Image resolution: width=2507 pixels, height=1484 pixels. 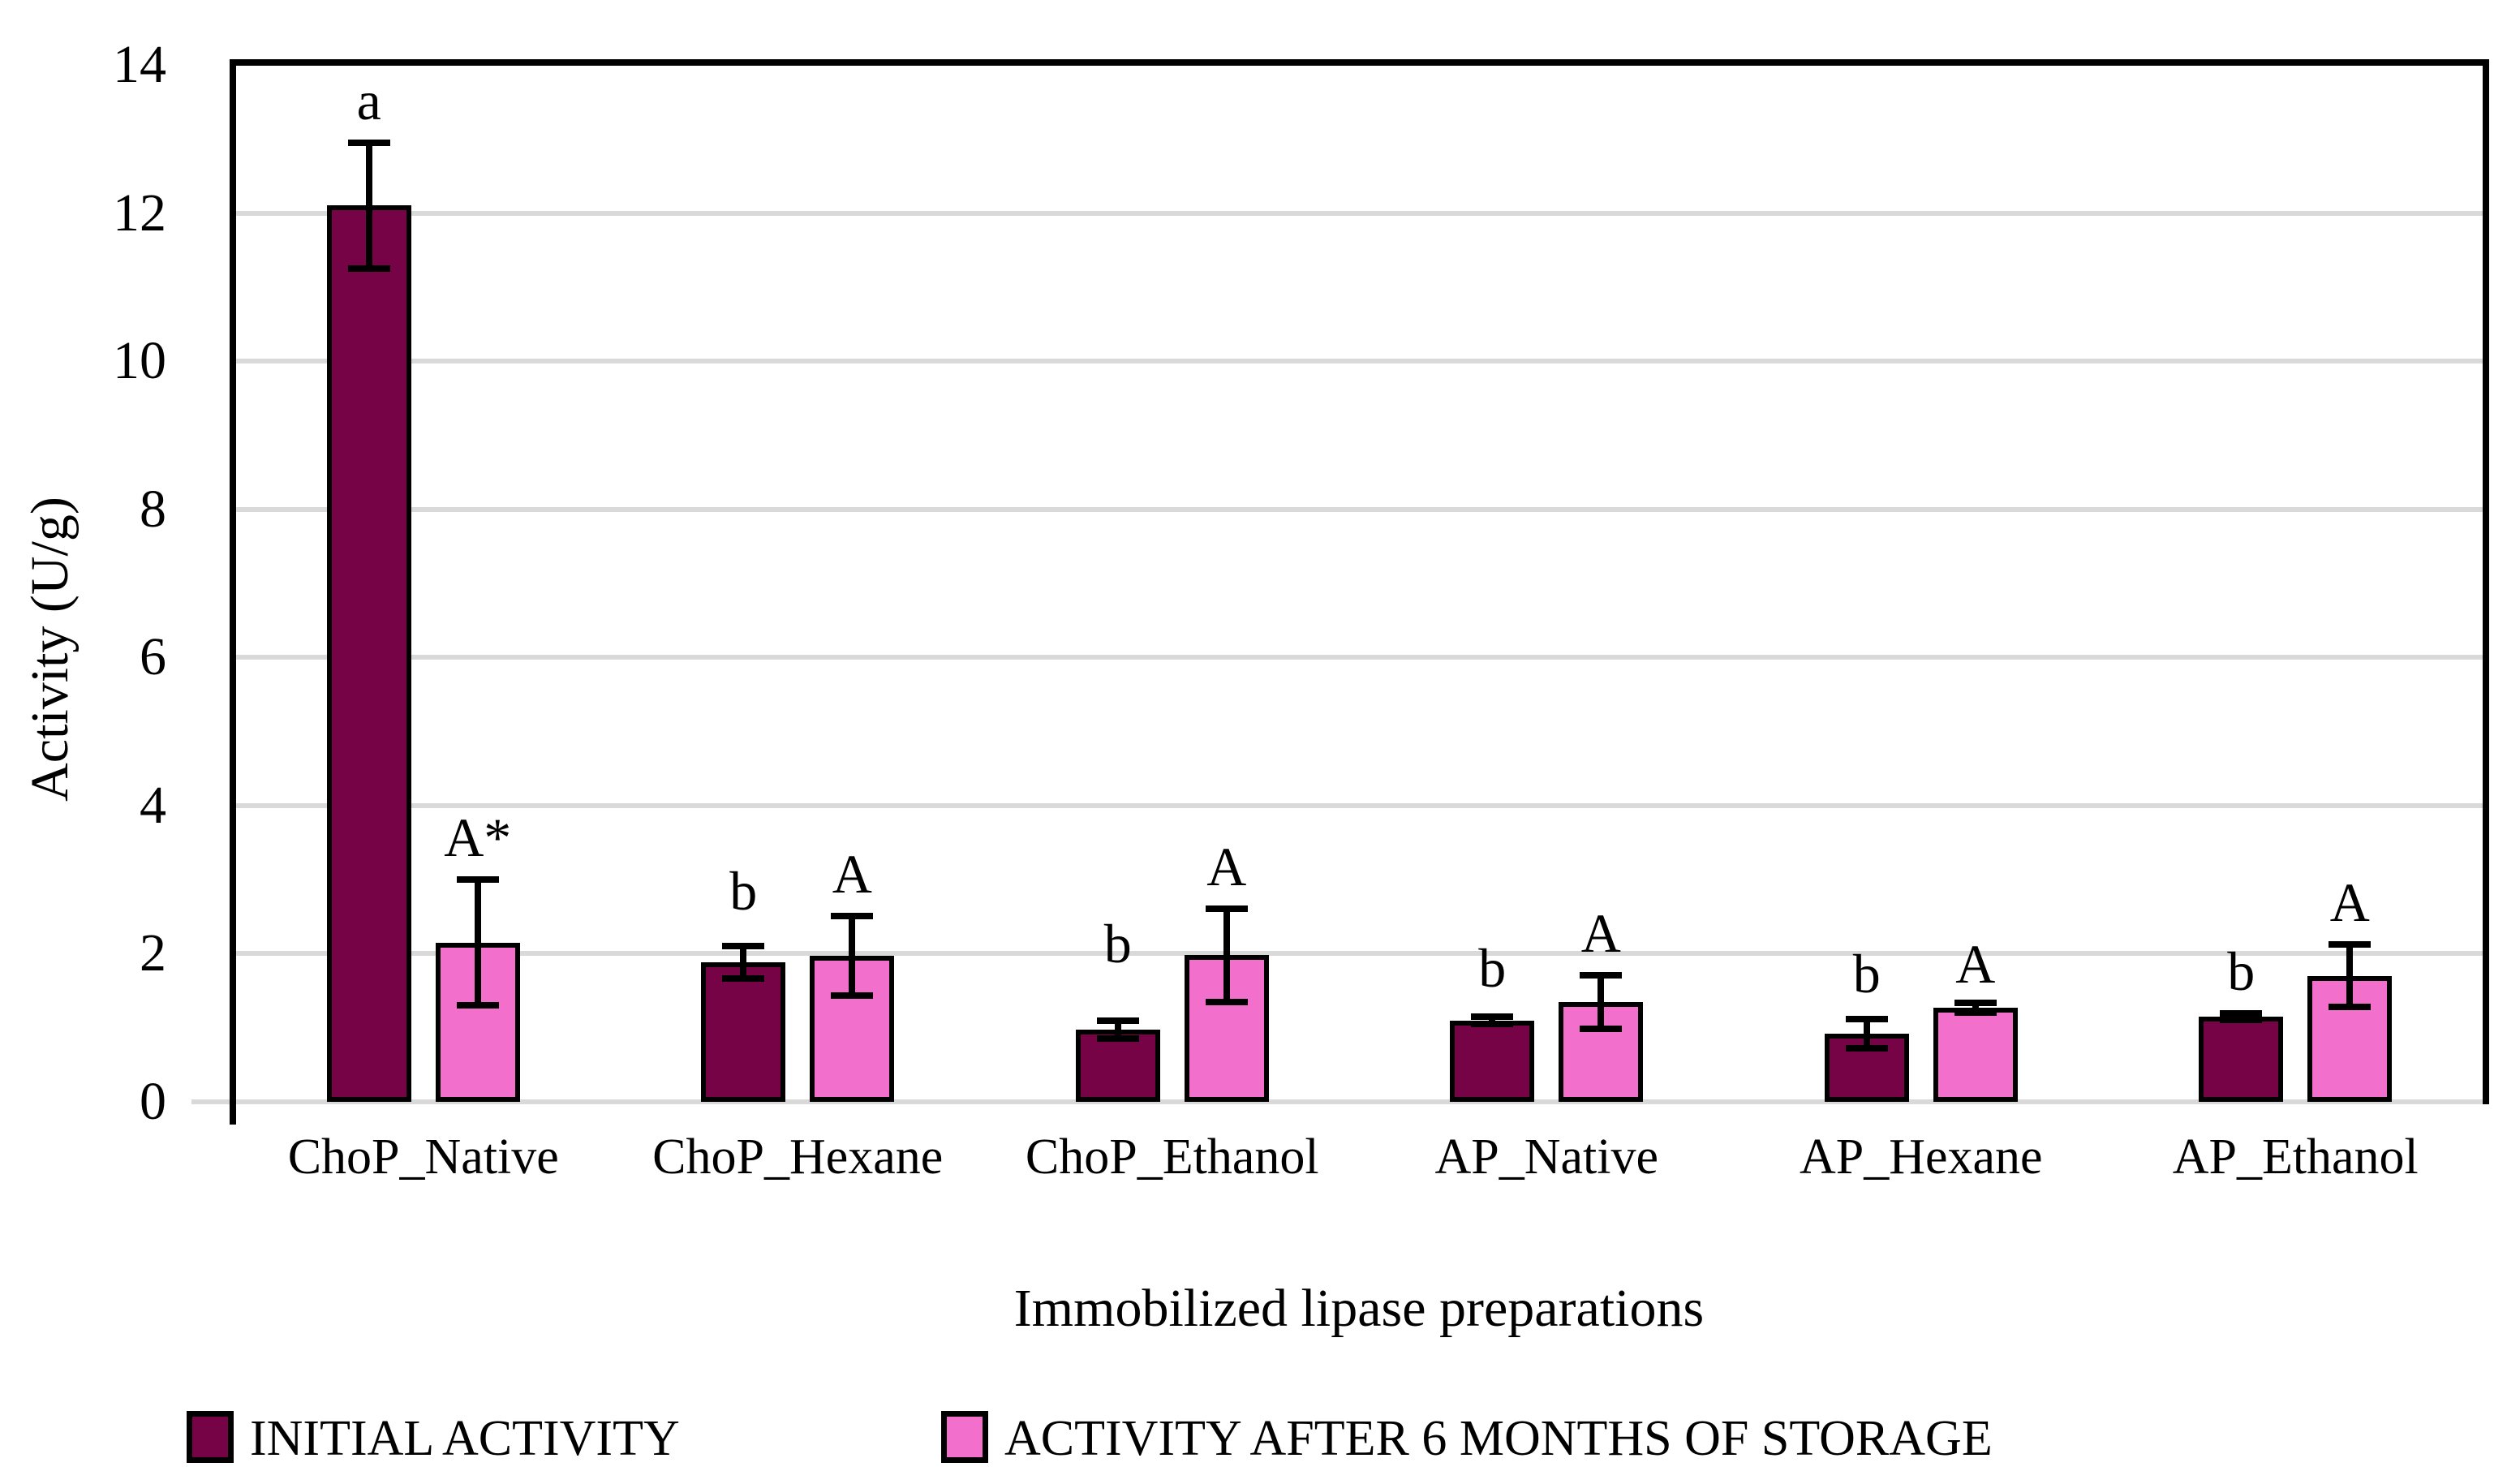 What do you see at coordinates (1359, 1308) in the screenshot?
I see `x-axis-title: Immobilized lipase preparations` at bounding box center [1359, 1308].